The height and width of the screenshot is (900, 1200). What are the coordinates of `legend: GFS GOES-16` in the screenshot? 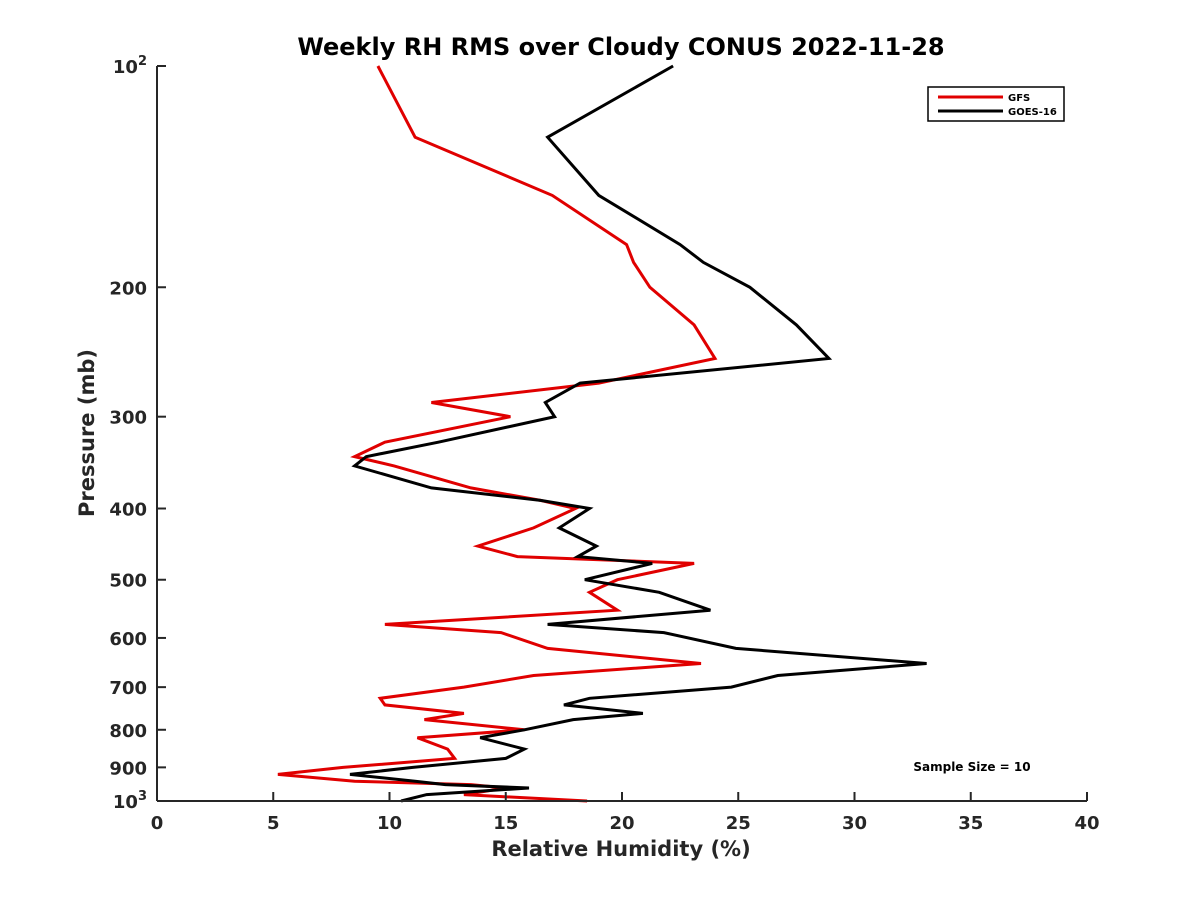 It's located at (996, 104).